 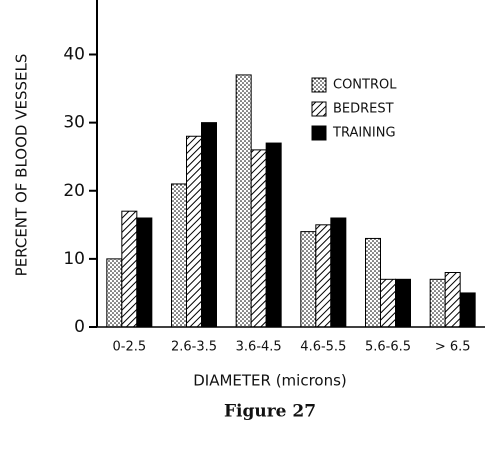 I want to click on x-tick-label: > 6.5, so click(x=453, y=347).